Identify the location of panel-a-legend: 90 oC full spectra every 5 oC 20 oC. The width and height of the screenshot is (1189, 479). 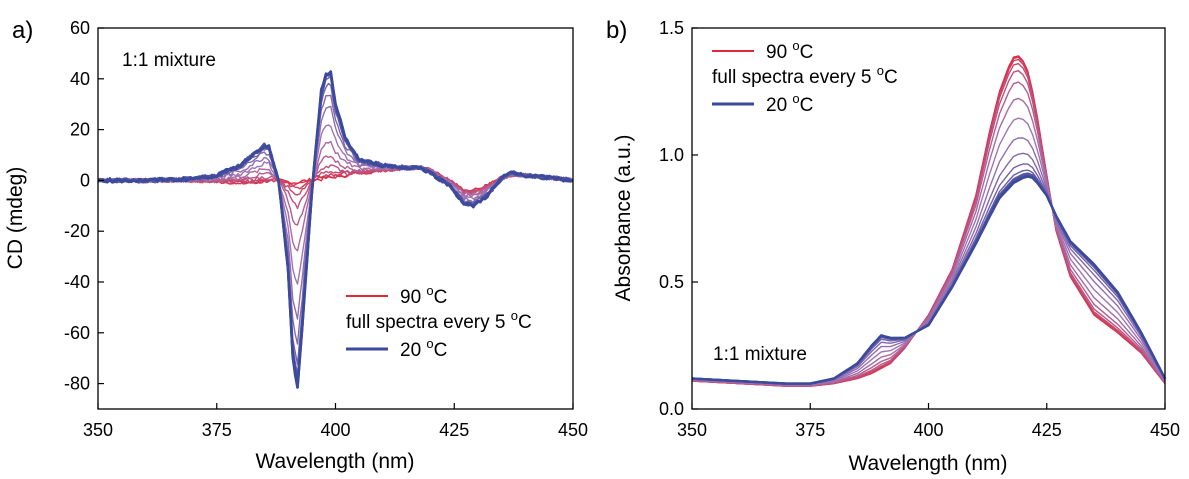
(439, 322).